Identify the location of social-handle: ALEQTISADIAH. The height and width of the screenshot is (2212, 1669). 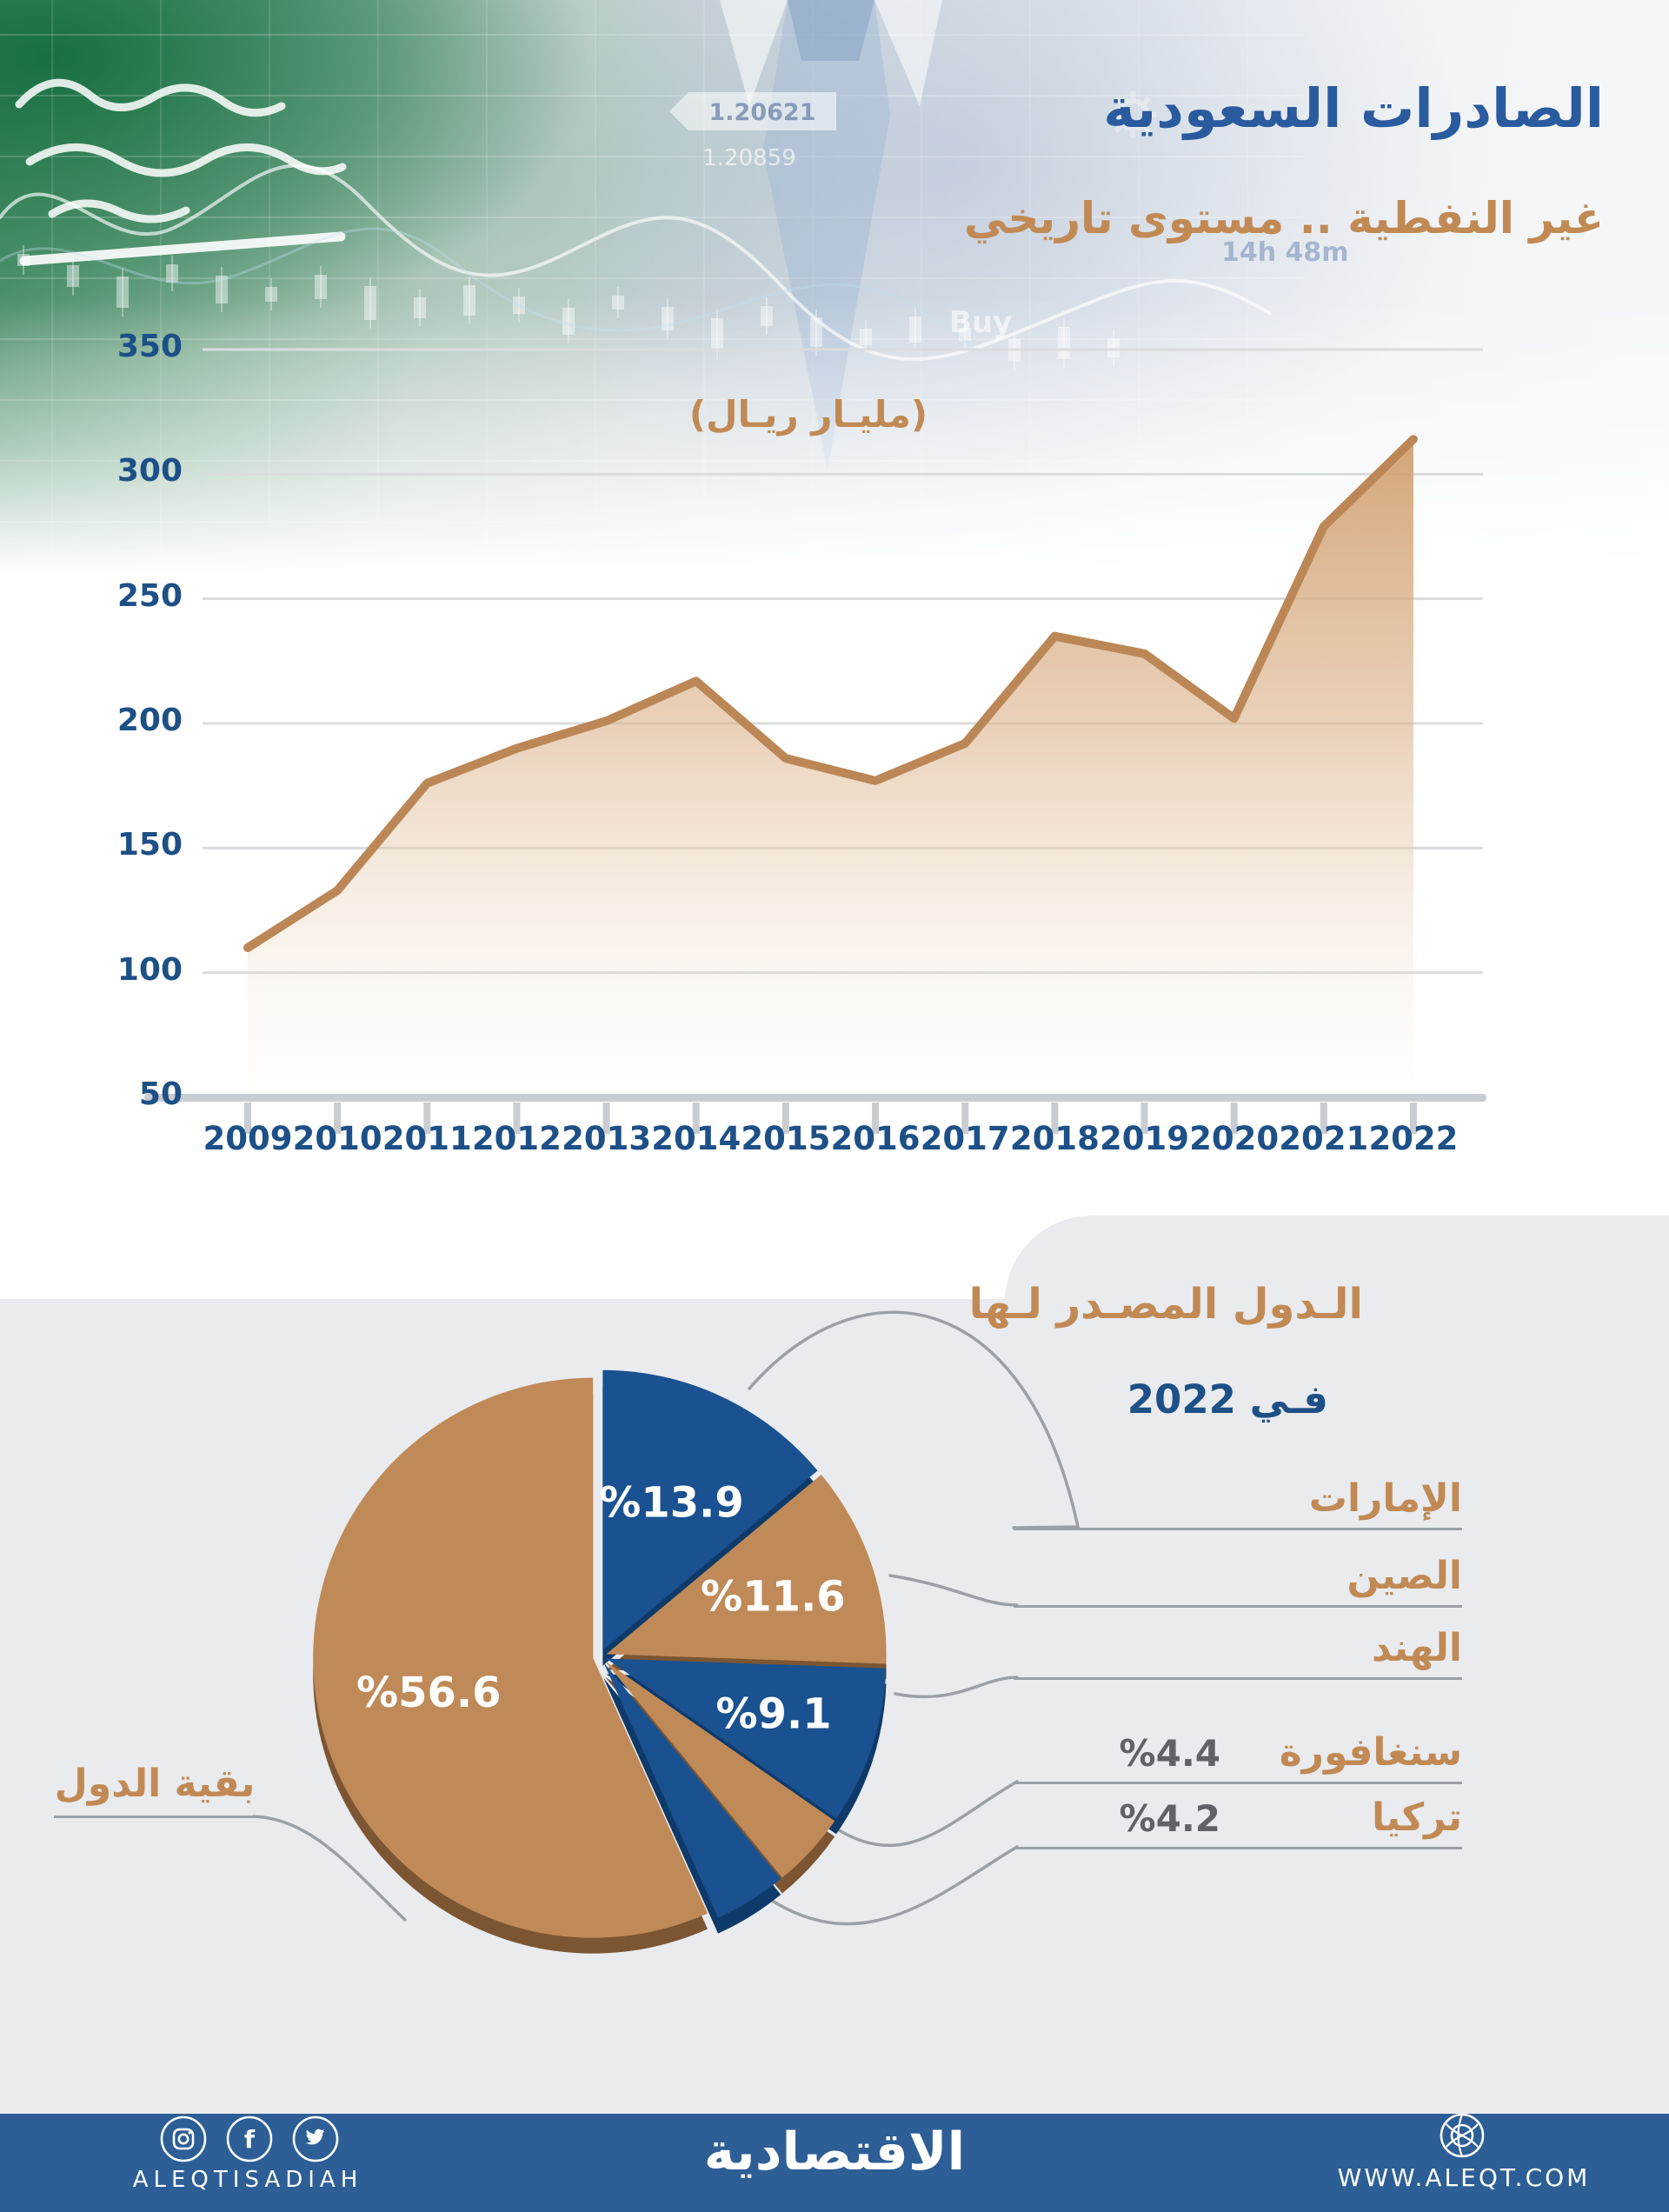
(247, 2180).